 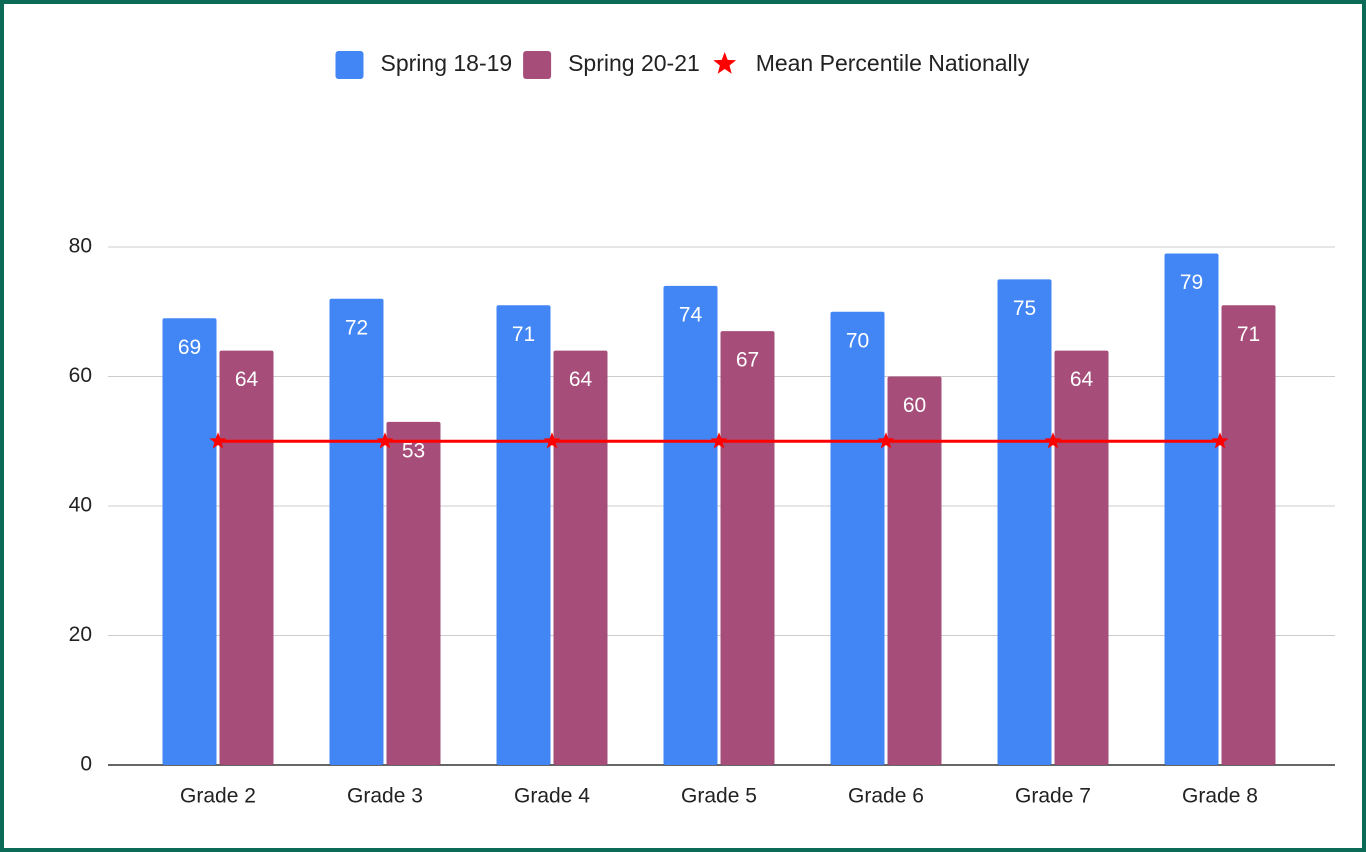 What do you see at coordinates (857, 340) in the screenshot?
I see `data-label: 70` at bounding box center [857, 340].